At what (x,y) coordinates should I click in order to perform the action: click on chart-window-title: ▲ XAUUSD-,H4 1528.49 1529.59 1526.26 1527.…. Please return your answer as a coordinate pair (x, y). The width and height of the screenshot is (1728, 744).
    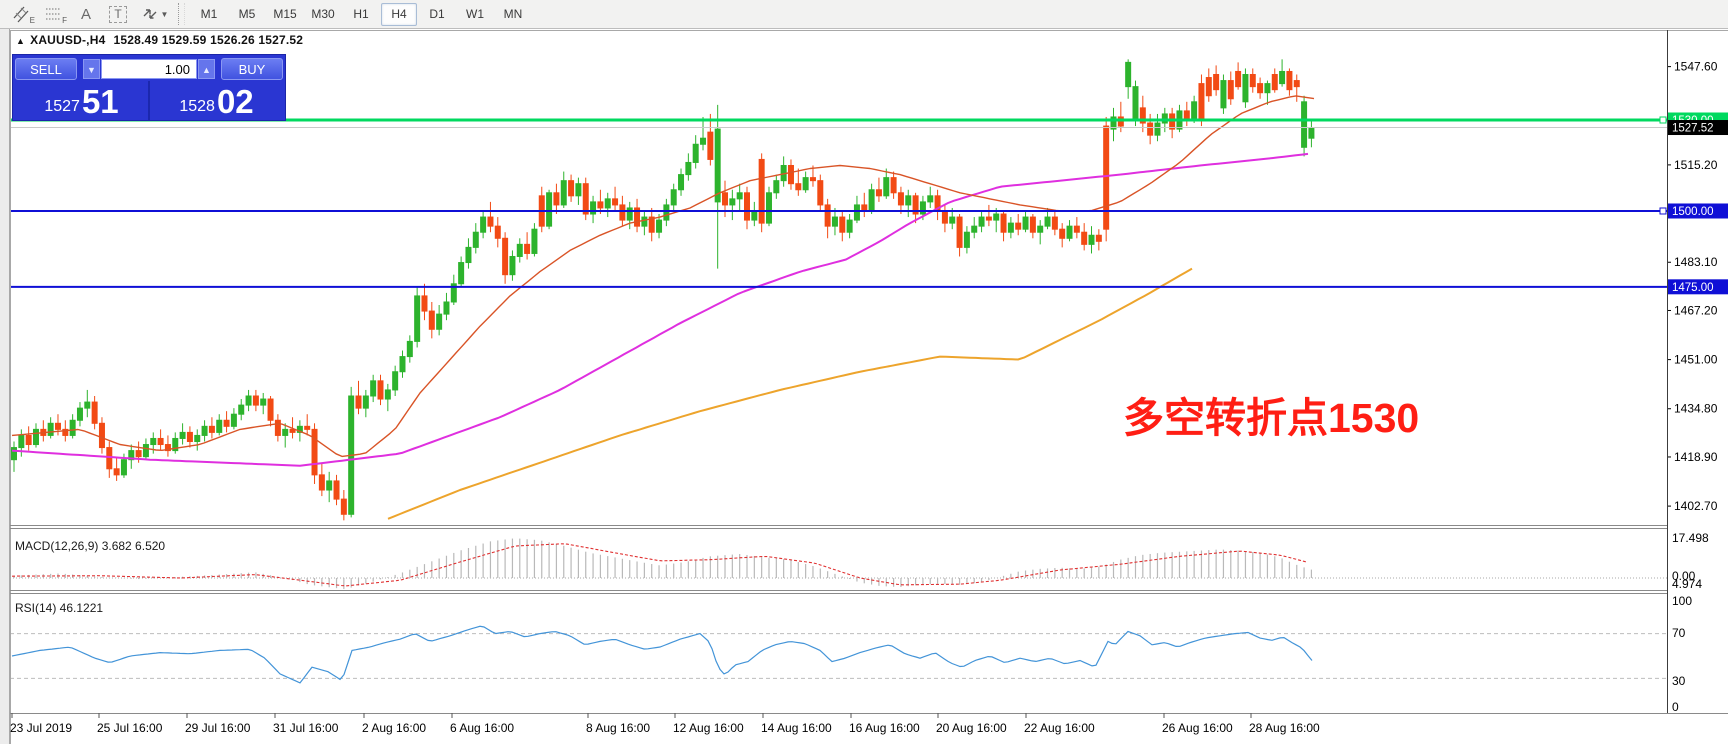
    Looking at the image, I should click on (159, 40).